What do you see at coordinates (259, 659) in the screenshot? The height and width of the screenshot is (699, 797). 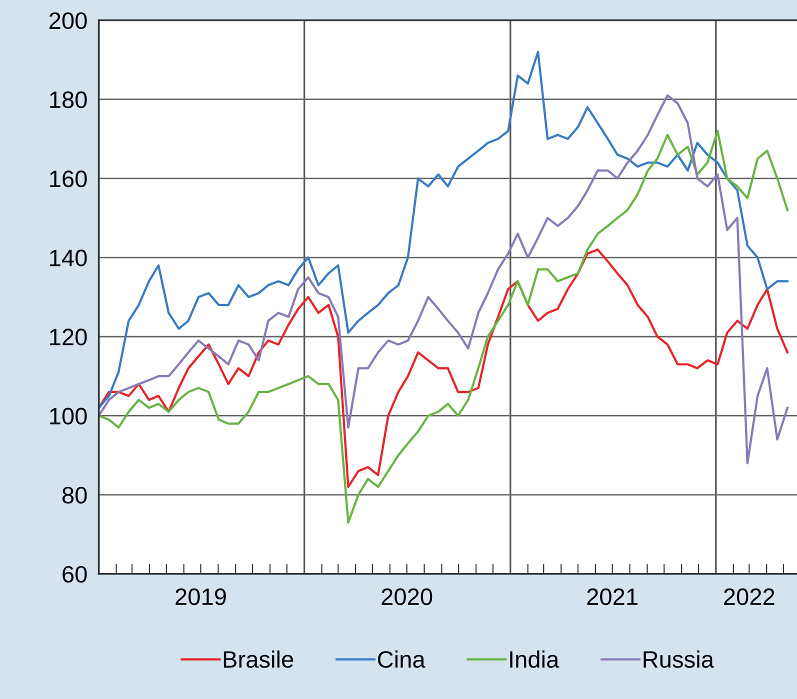 I see `legend-label: Brasile` at bounding box center [259, 659].